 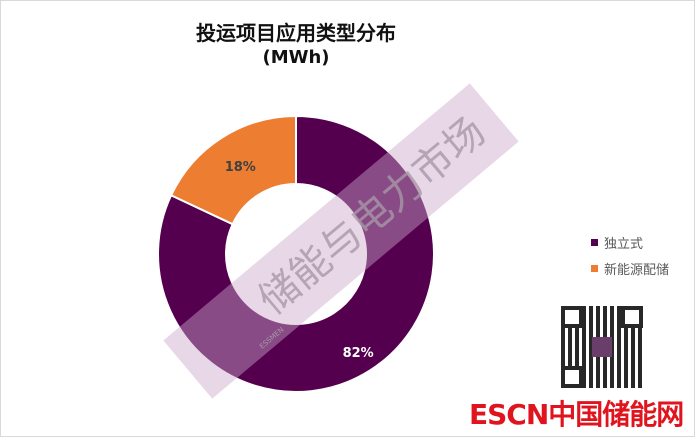 I want to click on chart-subtitle: (MWh), so click(x=296, y=57).